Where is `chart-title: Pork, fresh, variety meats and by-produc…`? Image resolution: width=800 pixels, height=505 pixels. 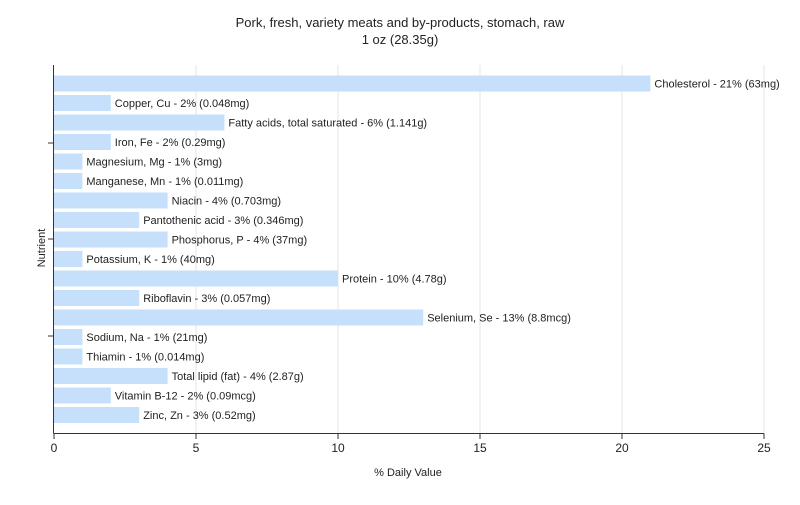 chart-title: Pork, fresh, variety meats and by-produc… is located at coordinates (400, 22).